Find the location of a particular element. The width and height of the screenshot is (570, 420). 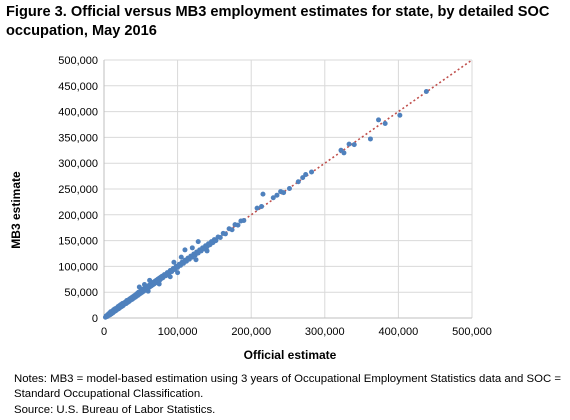

y-tick-label: 400,000 is located at coordinates (78, 113).